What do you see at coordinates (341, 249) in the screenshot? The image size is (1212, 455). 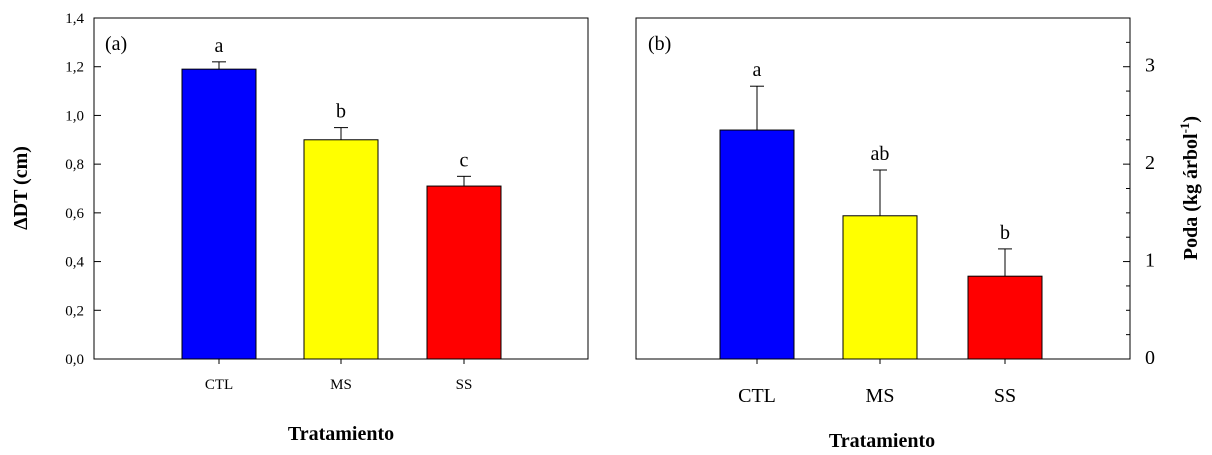 I see `panel-a-bar-ms` at bounding box center [341, 249].